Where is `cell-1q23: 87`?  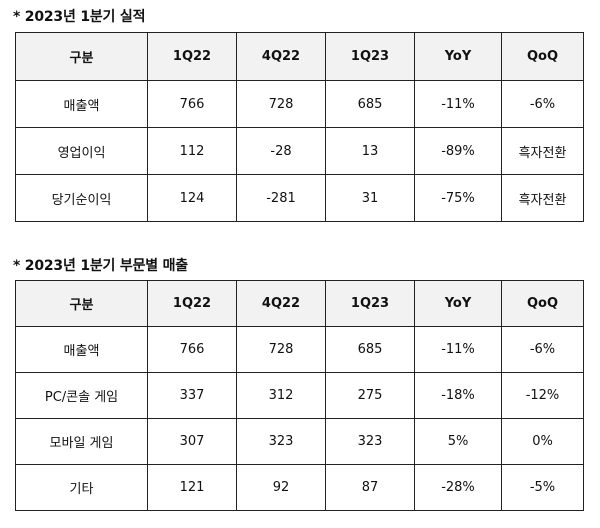 cell-1q23: 87 is located at coordinates (370, 487).